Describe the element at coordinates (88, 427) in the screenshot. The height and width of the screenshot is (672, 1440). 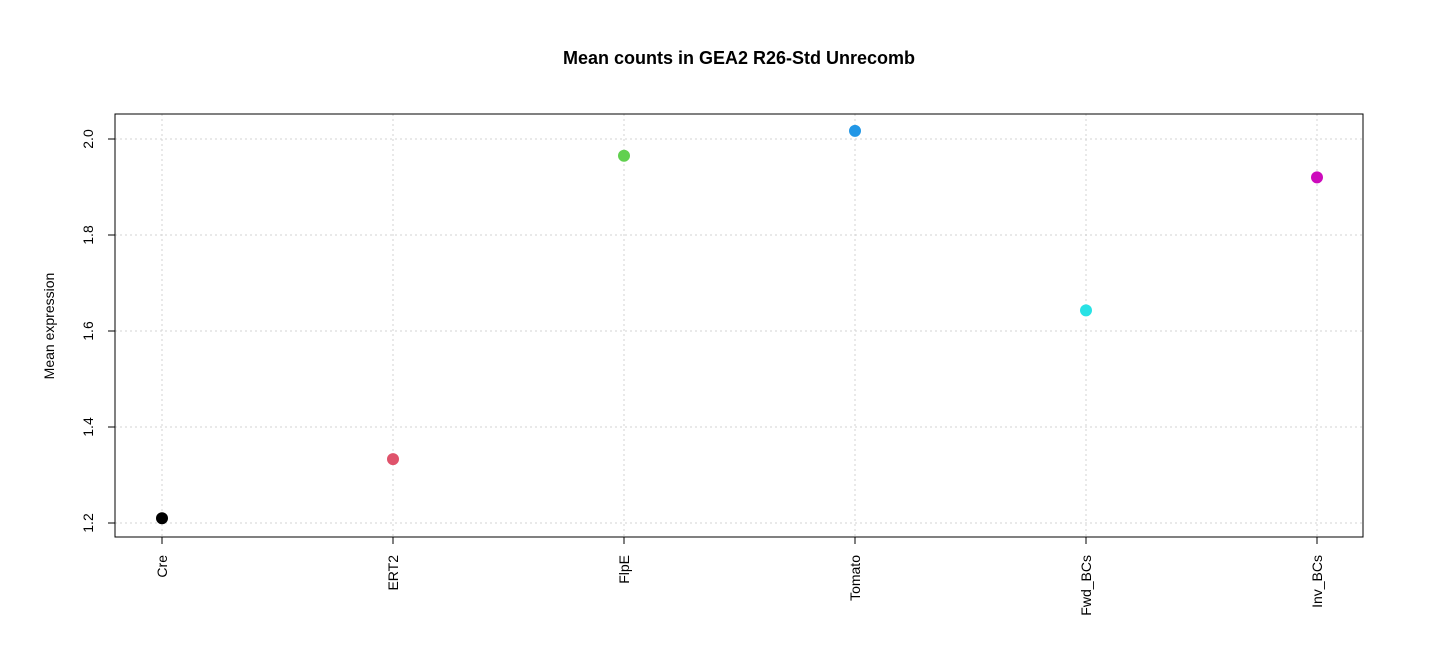
I see `y-tick-label: 1.4` at that location.